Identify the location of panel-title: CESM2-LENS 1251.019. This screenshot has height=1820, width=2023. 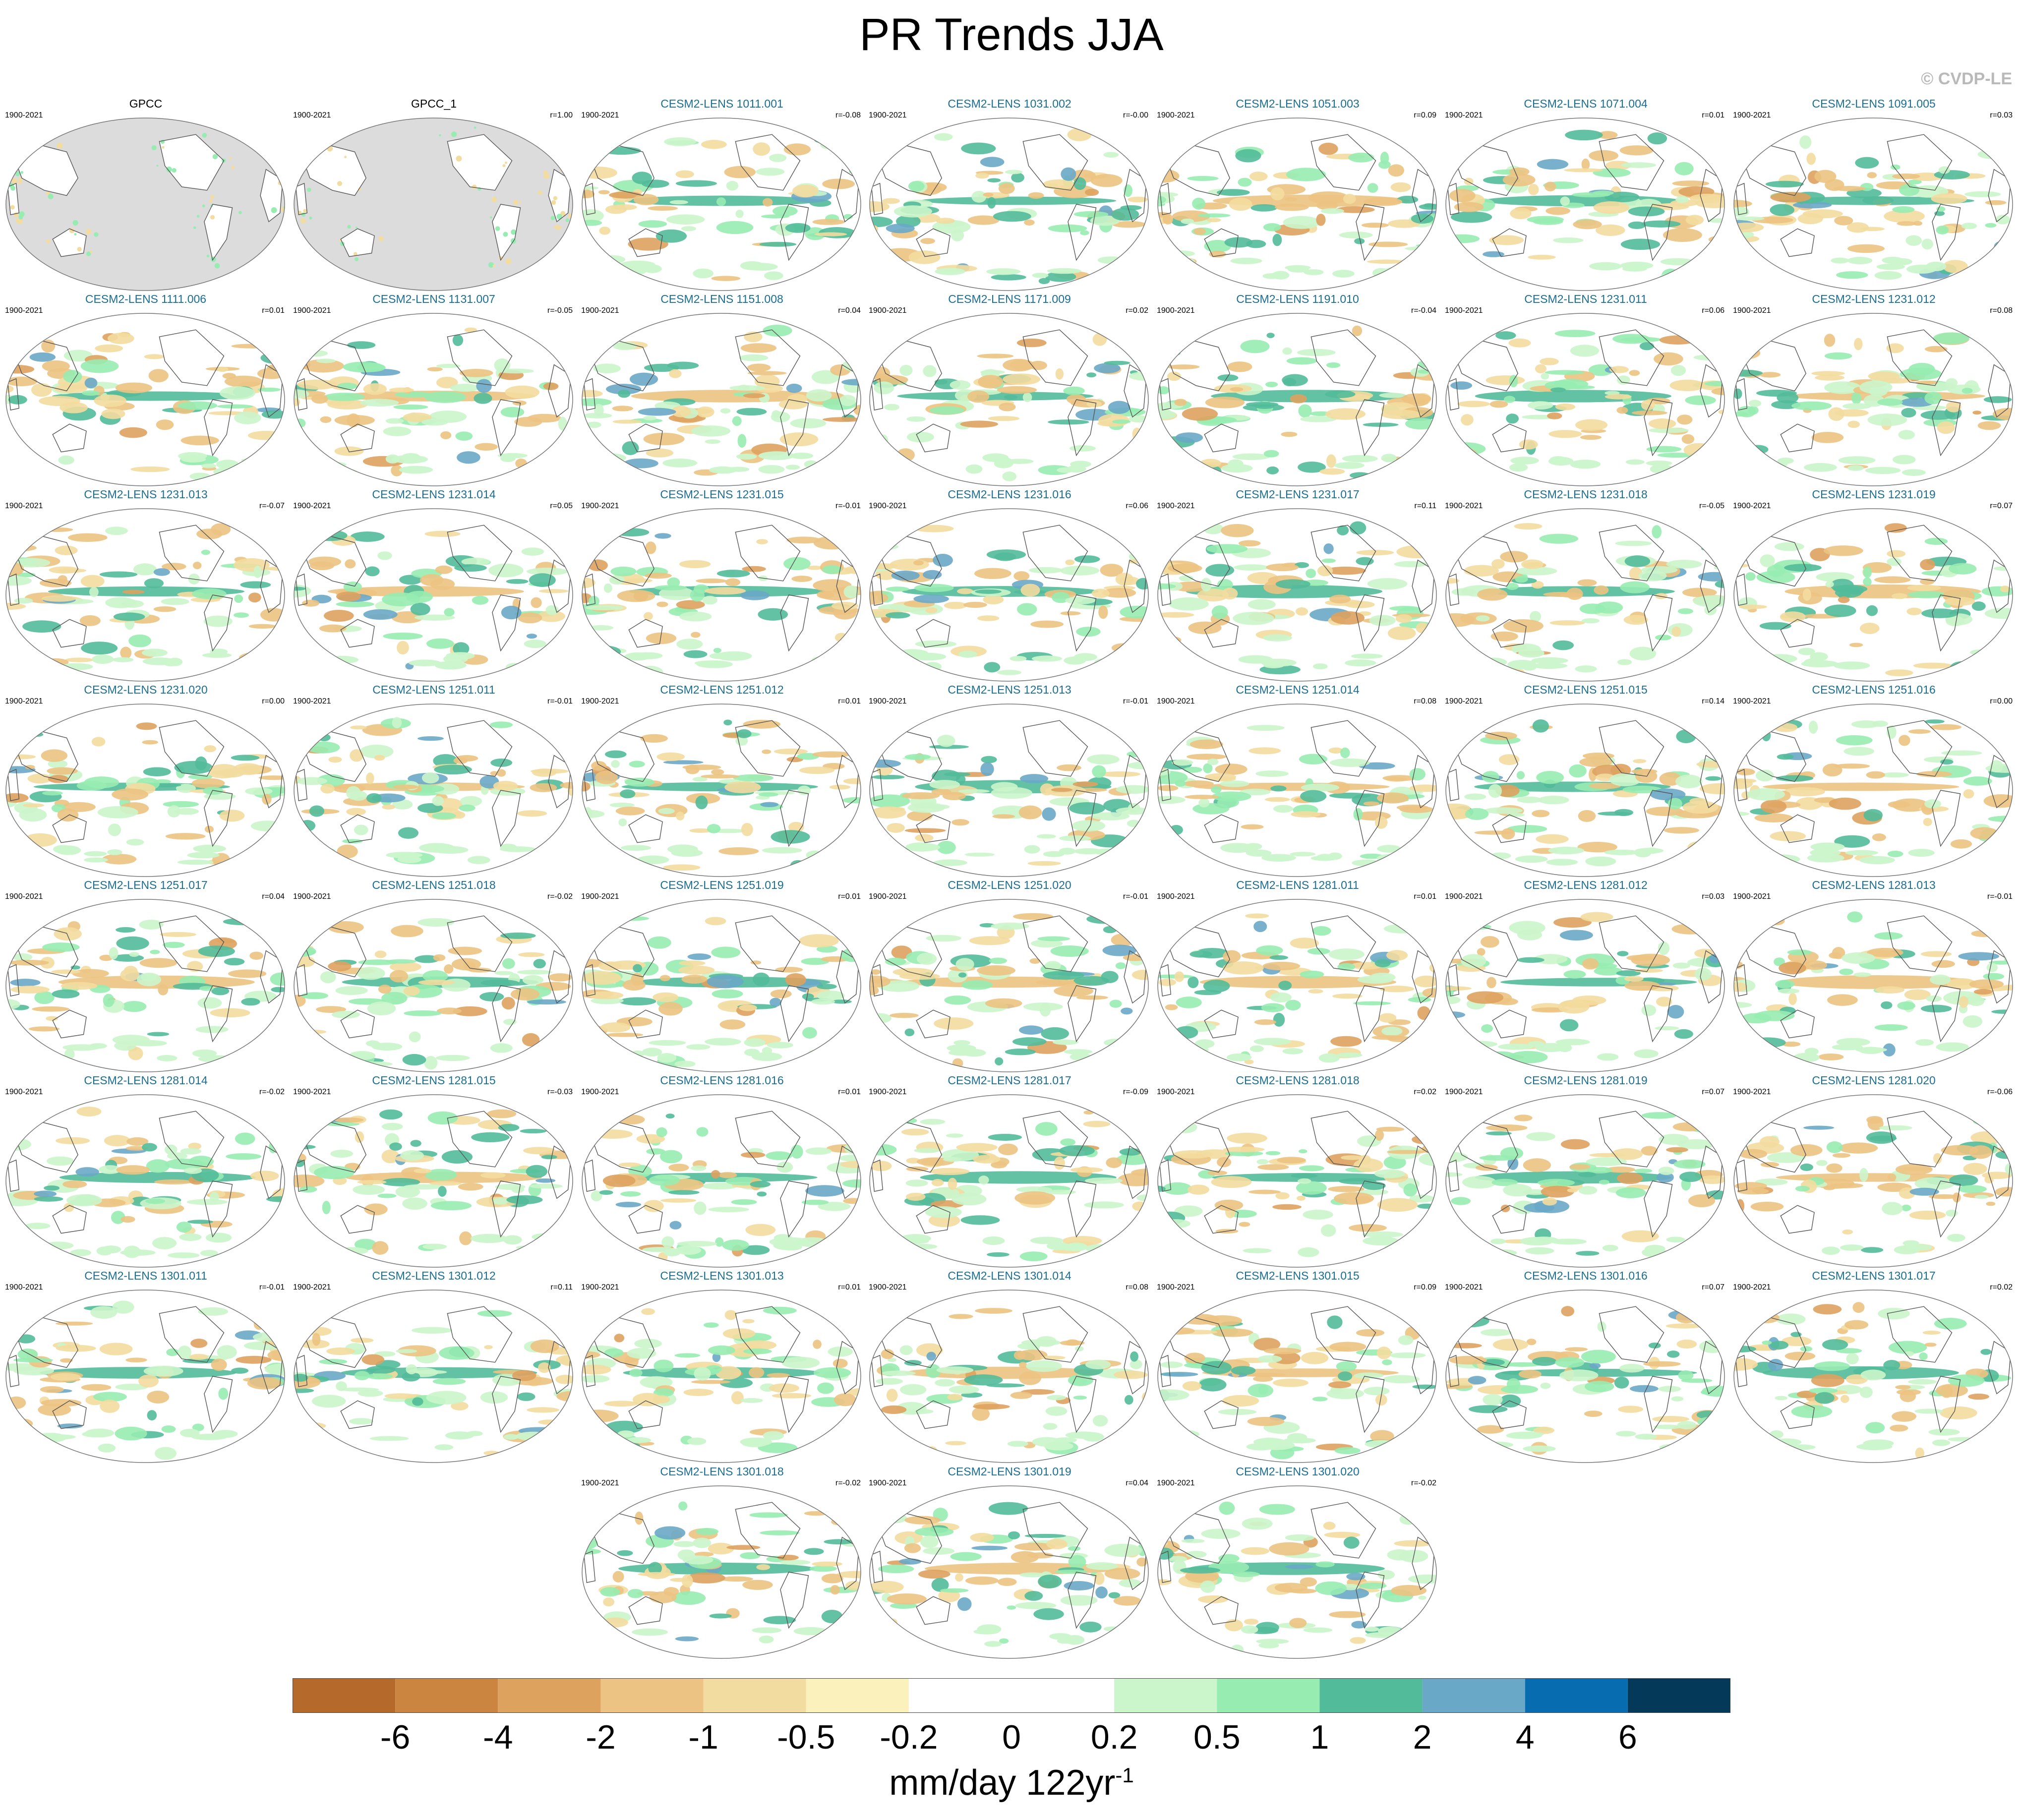
(722, 885).